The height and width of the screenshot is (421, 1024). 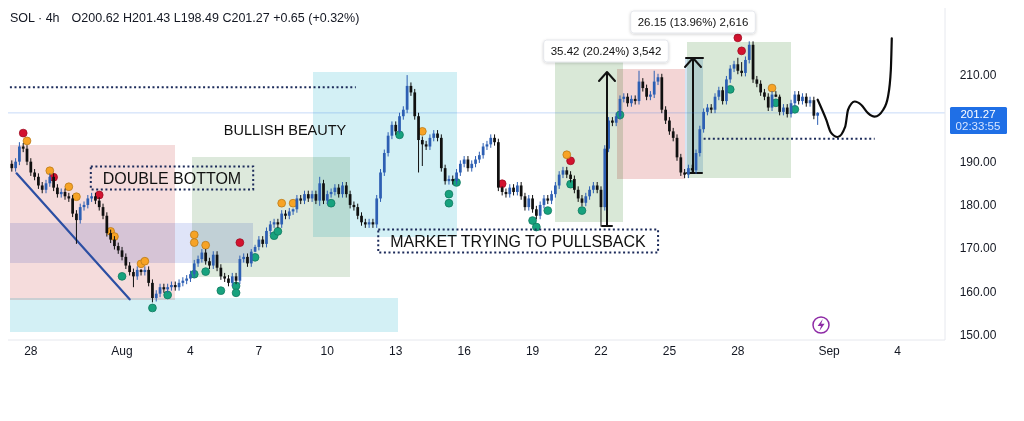 What do you see at coordinates (978, 204) in the screenshot?
I see `y-tick-label: 180.00` at bounding box center [978, 204].